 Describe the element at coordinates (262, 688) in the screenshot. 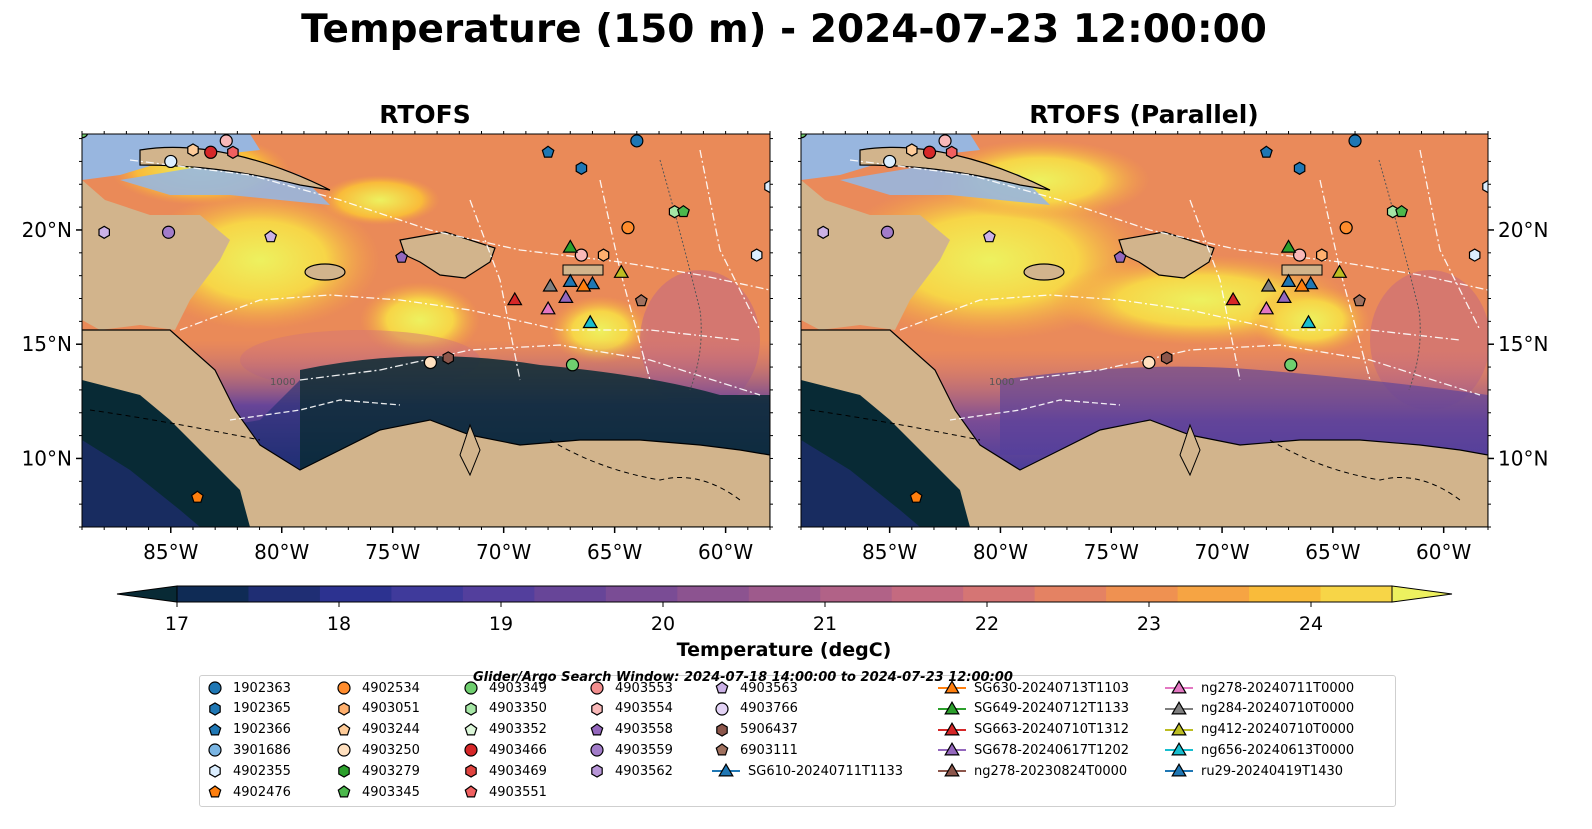

I see `legend-label: 1902363` at that location.